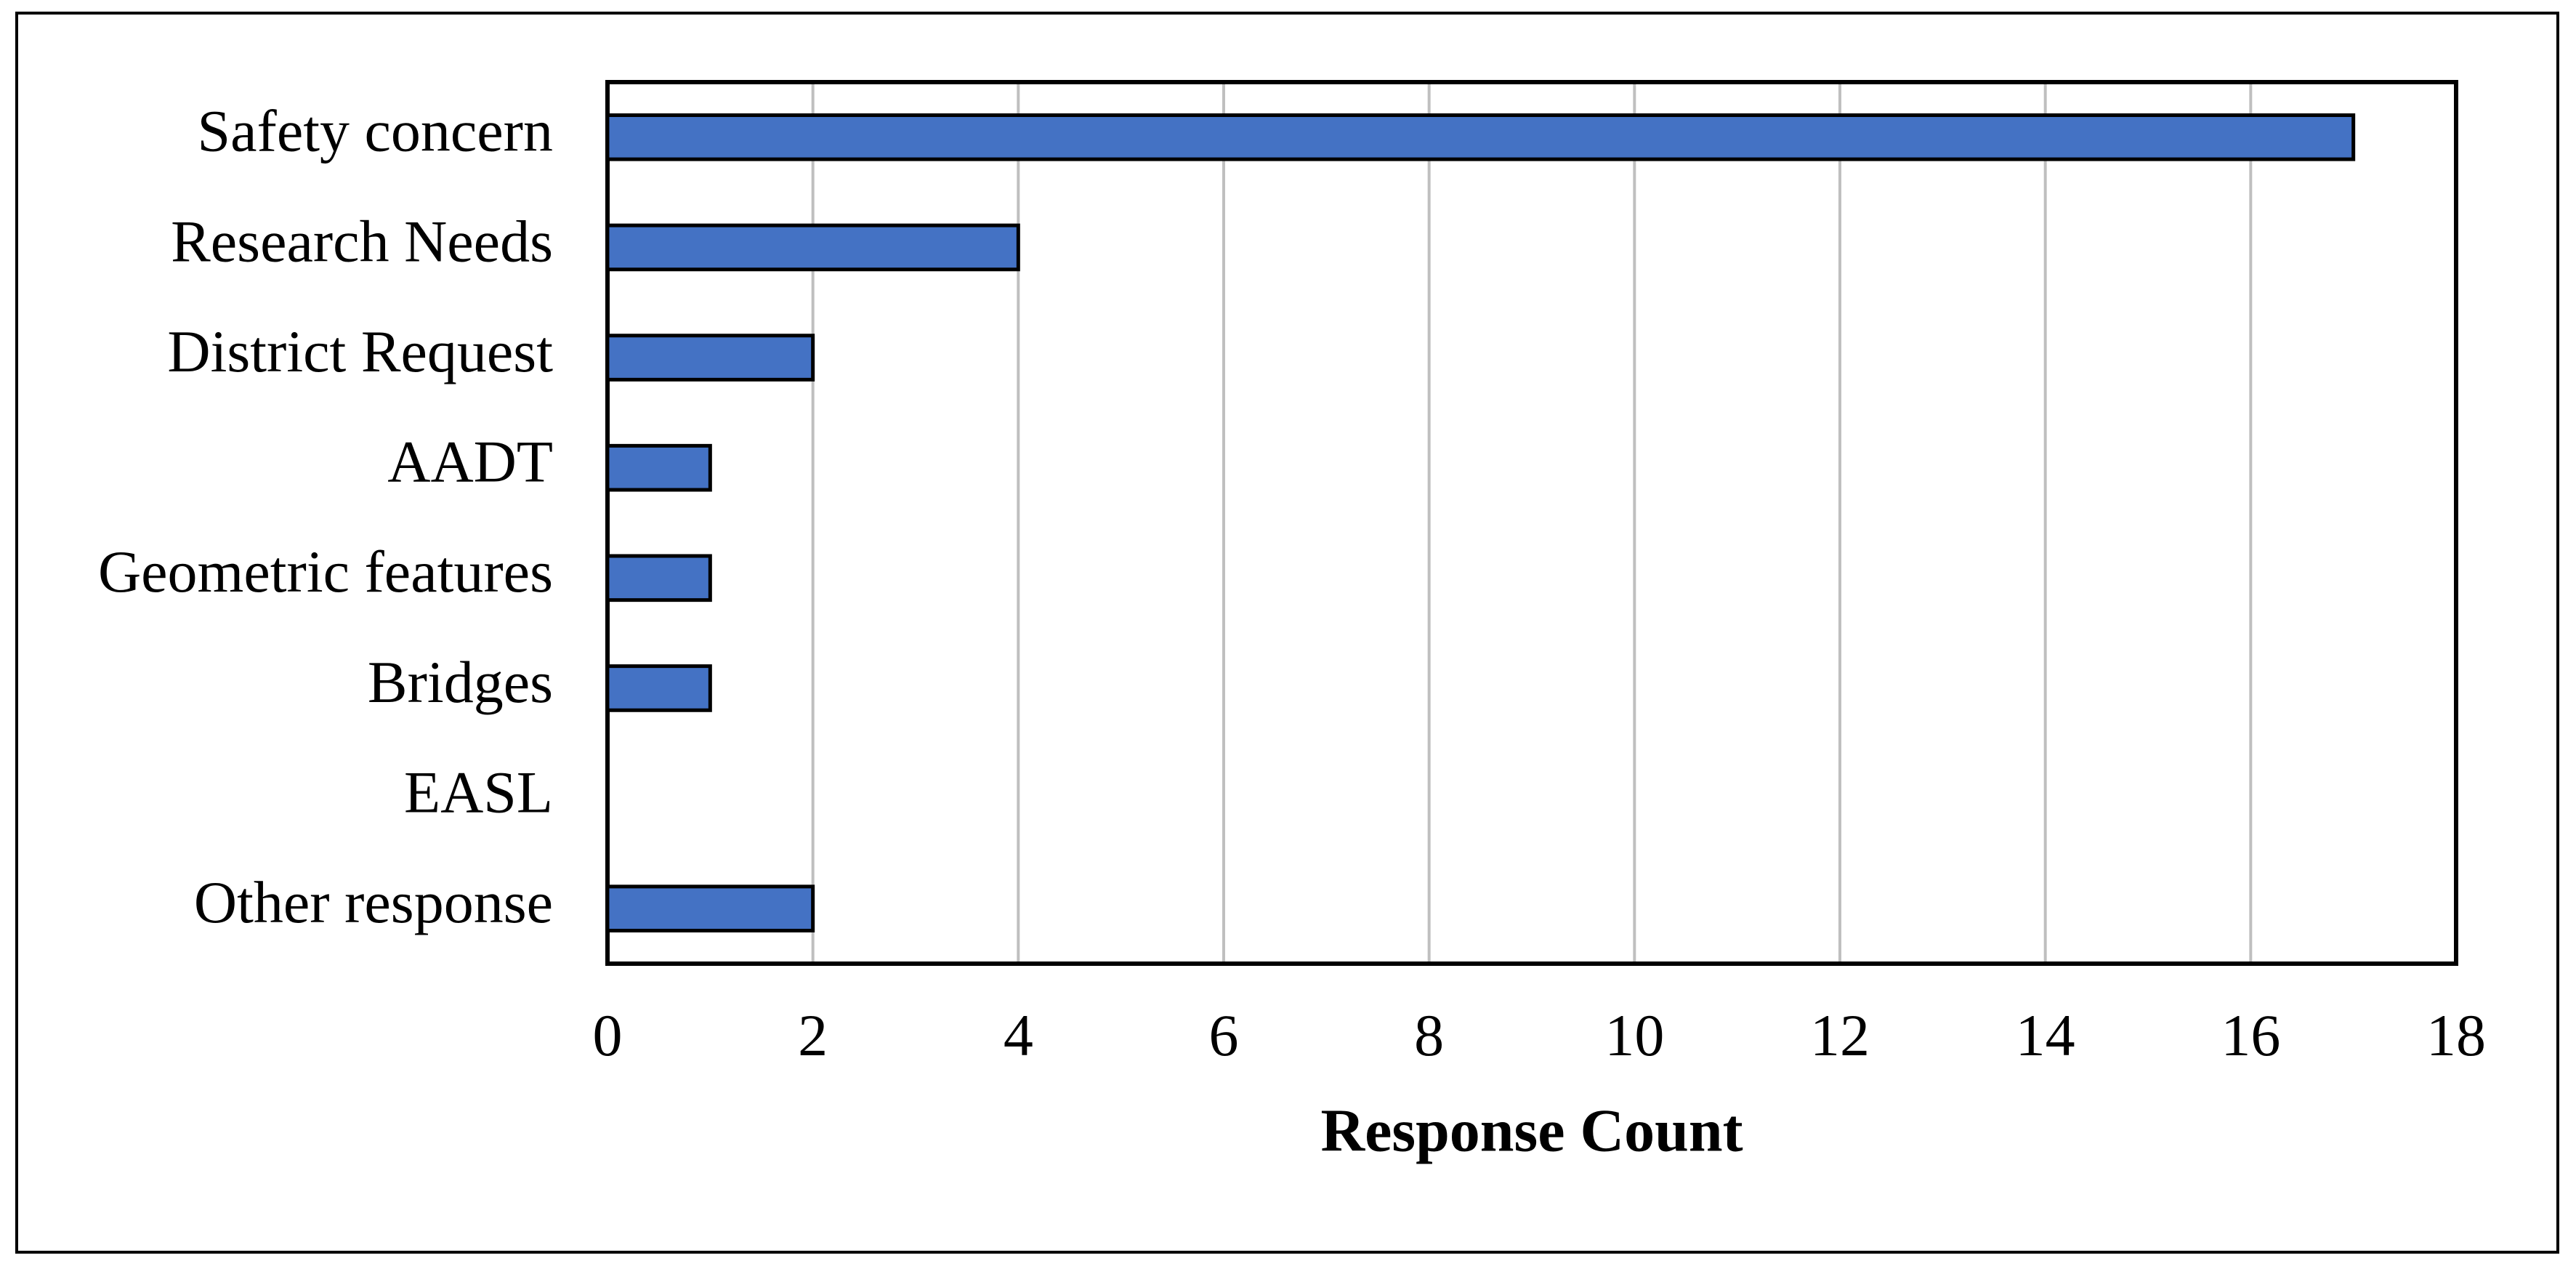 The height and width of the screenshot is (1266, 2576). Describe the element at coordinates (376, 131) in the screenshot. I see `y-tick-label: Safety concern` at that location.